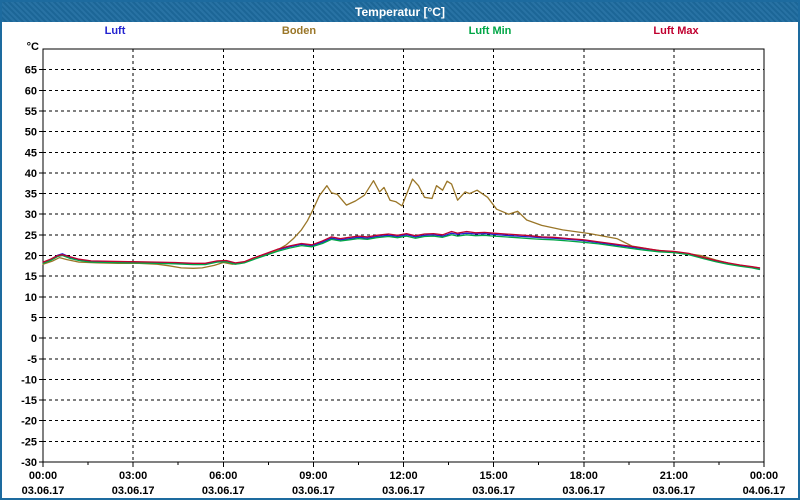  I want to click on svg-text: 09:00, so click(313, 476).